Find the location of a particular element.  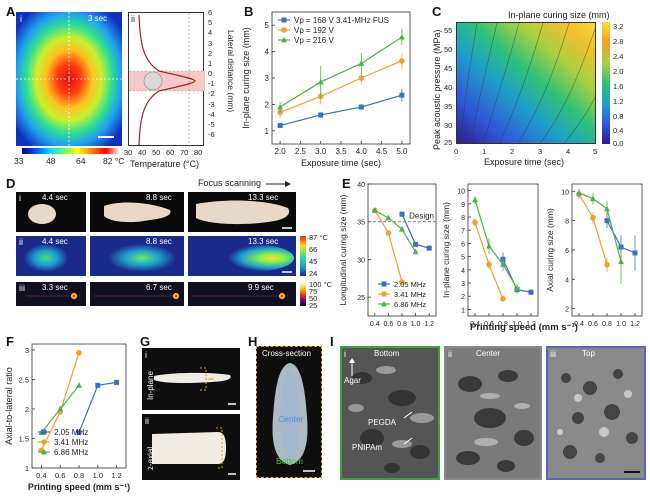

y-tick-label: 25 is located at coordinates (361, 298).